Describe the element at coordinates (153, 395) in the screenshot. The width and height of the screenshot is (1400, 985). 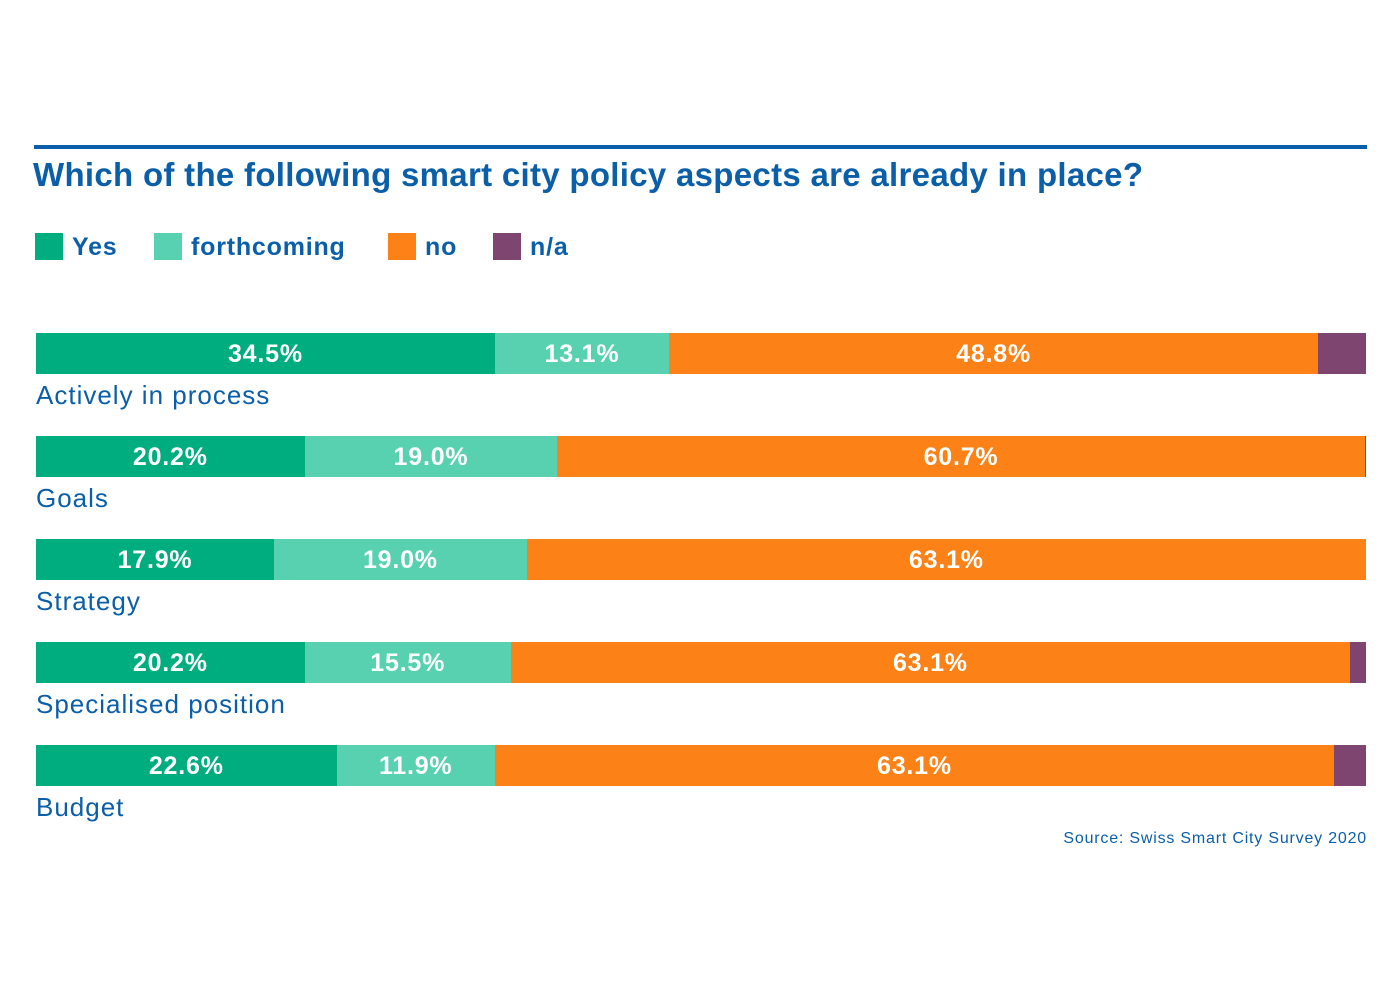
I see `category-label-actively-in-process: Actively in process` at that location.